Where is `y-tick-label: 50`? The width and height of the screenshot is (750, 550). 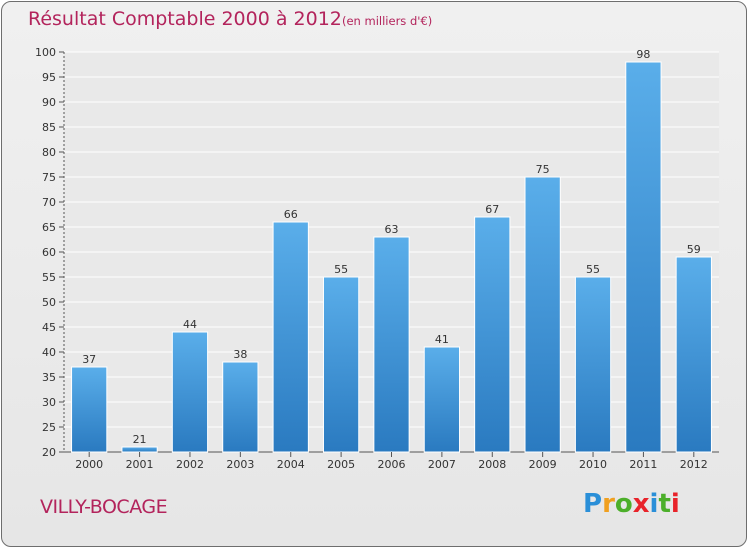
y-tick-label: 50 is located at coordinates (49, 302).